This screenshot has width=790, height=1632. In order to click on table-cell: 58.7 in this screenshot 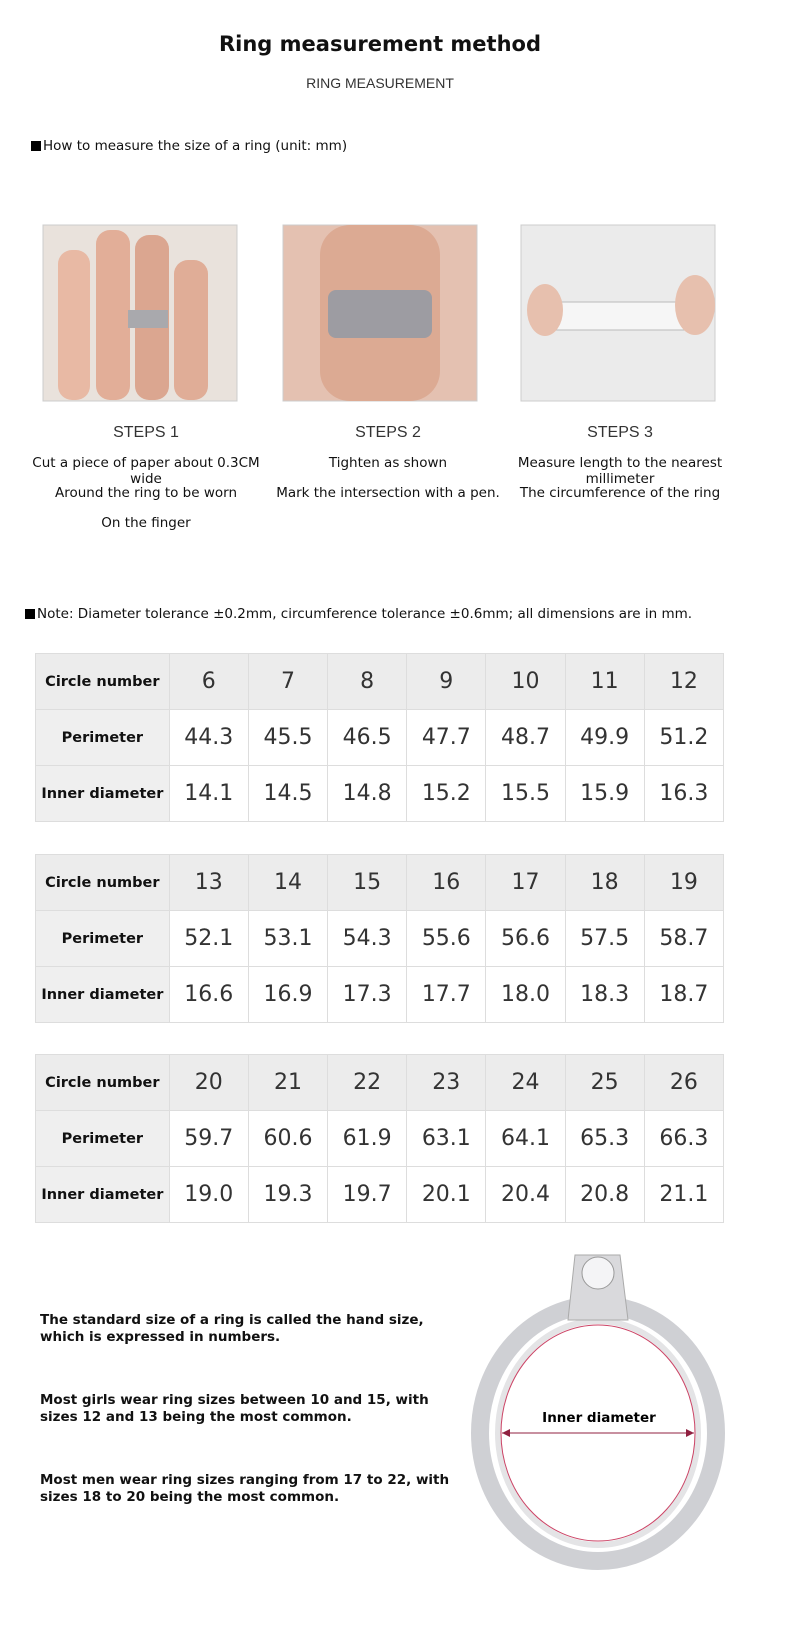, I will do `click(684, 938)`.